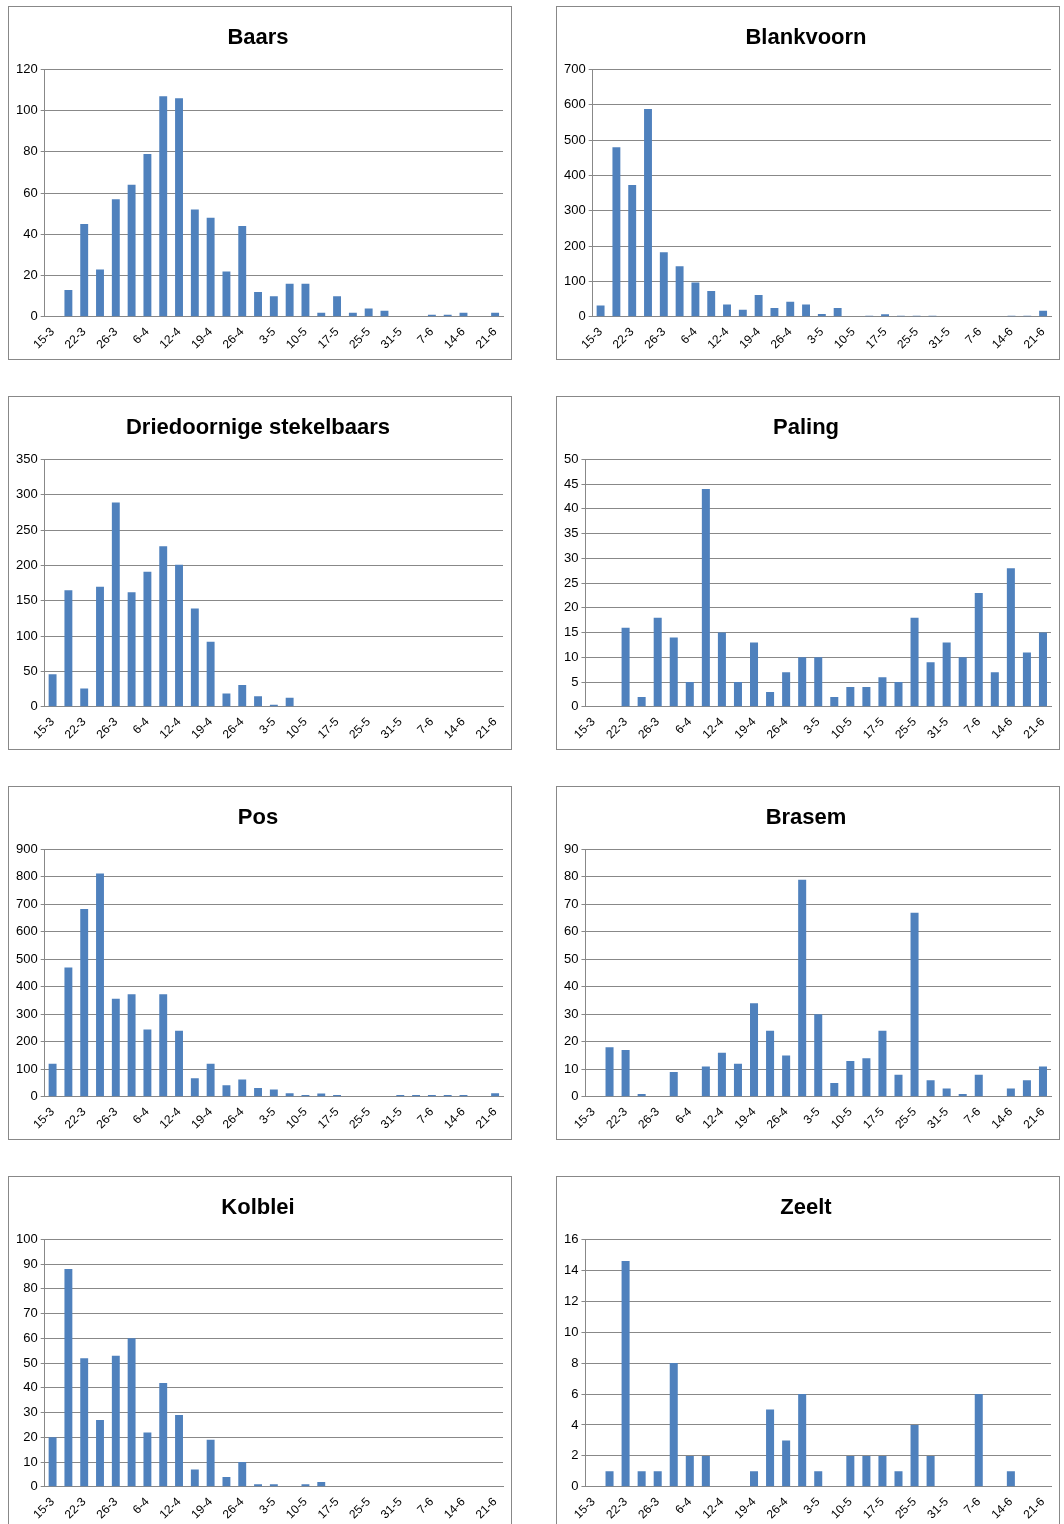  I want to click on y-tick-label: 12, so click(571, 1300).